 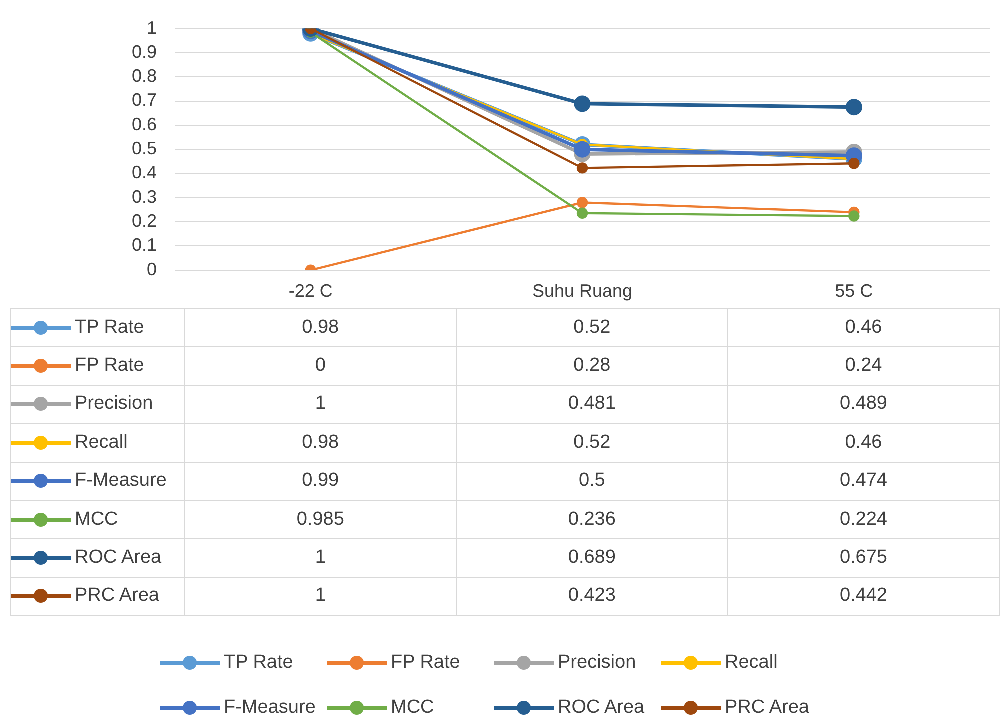 What do you see at coordinates (412, 706) in the screenshot?
I see `text: MCC` at bounding box center [412, 706].